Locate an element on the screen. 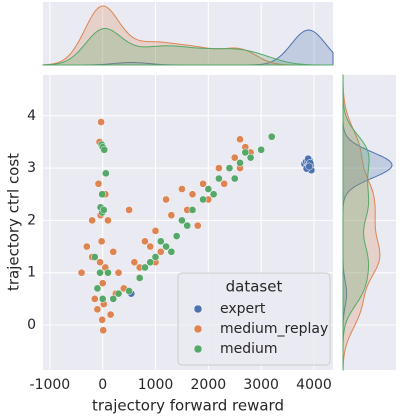  right-marginal-background is located at coordinates (369, 222).